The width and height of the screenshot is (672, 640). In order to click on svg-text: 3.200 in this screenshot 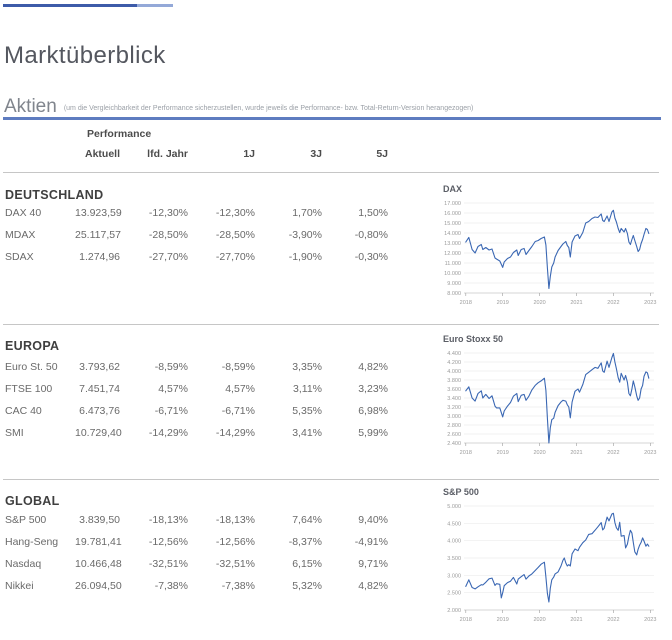, I will do `click(454, 408)`.